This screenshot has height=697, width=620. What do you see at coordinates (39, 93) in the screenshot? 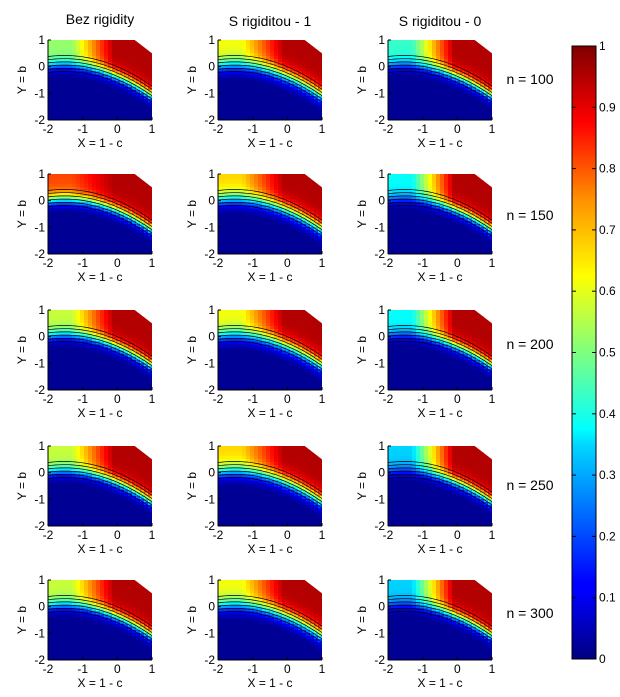
I see `y-tick-label: -1` at bounding box center [39, 93].